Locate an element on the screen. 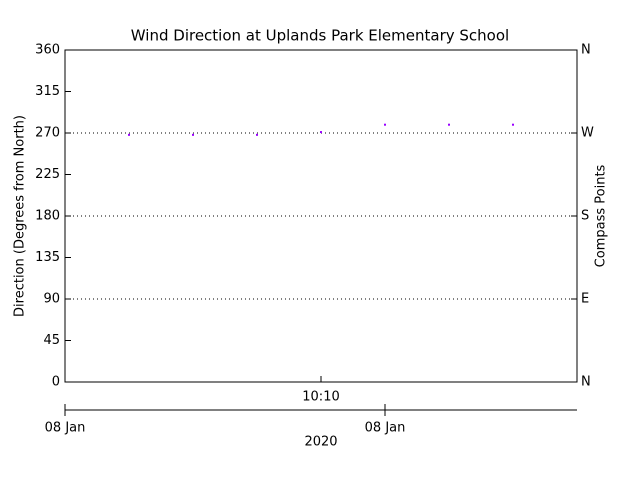 Image resolution: width=640 pixels, height=480 pixels. y-tick-label: 180 is located at coordinates (47, 216).